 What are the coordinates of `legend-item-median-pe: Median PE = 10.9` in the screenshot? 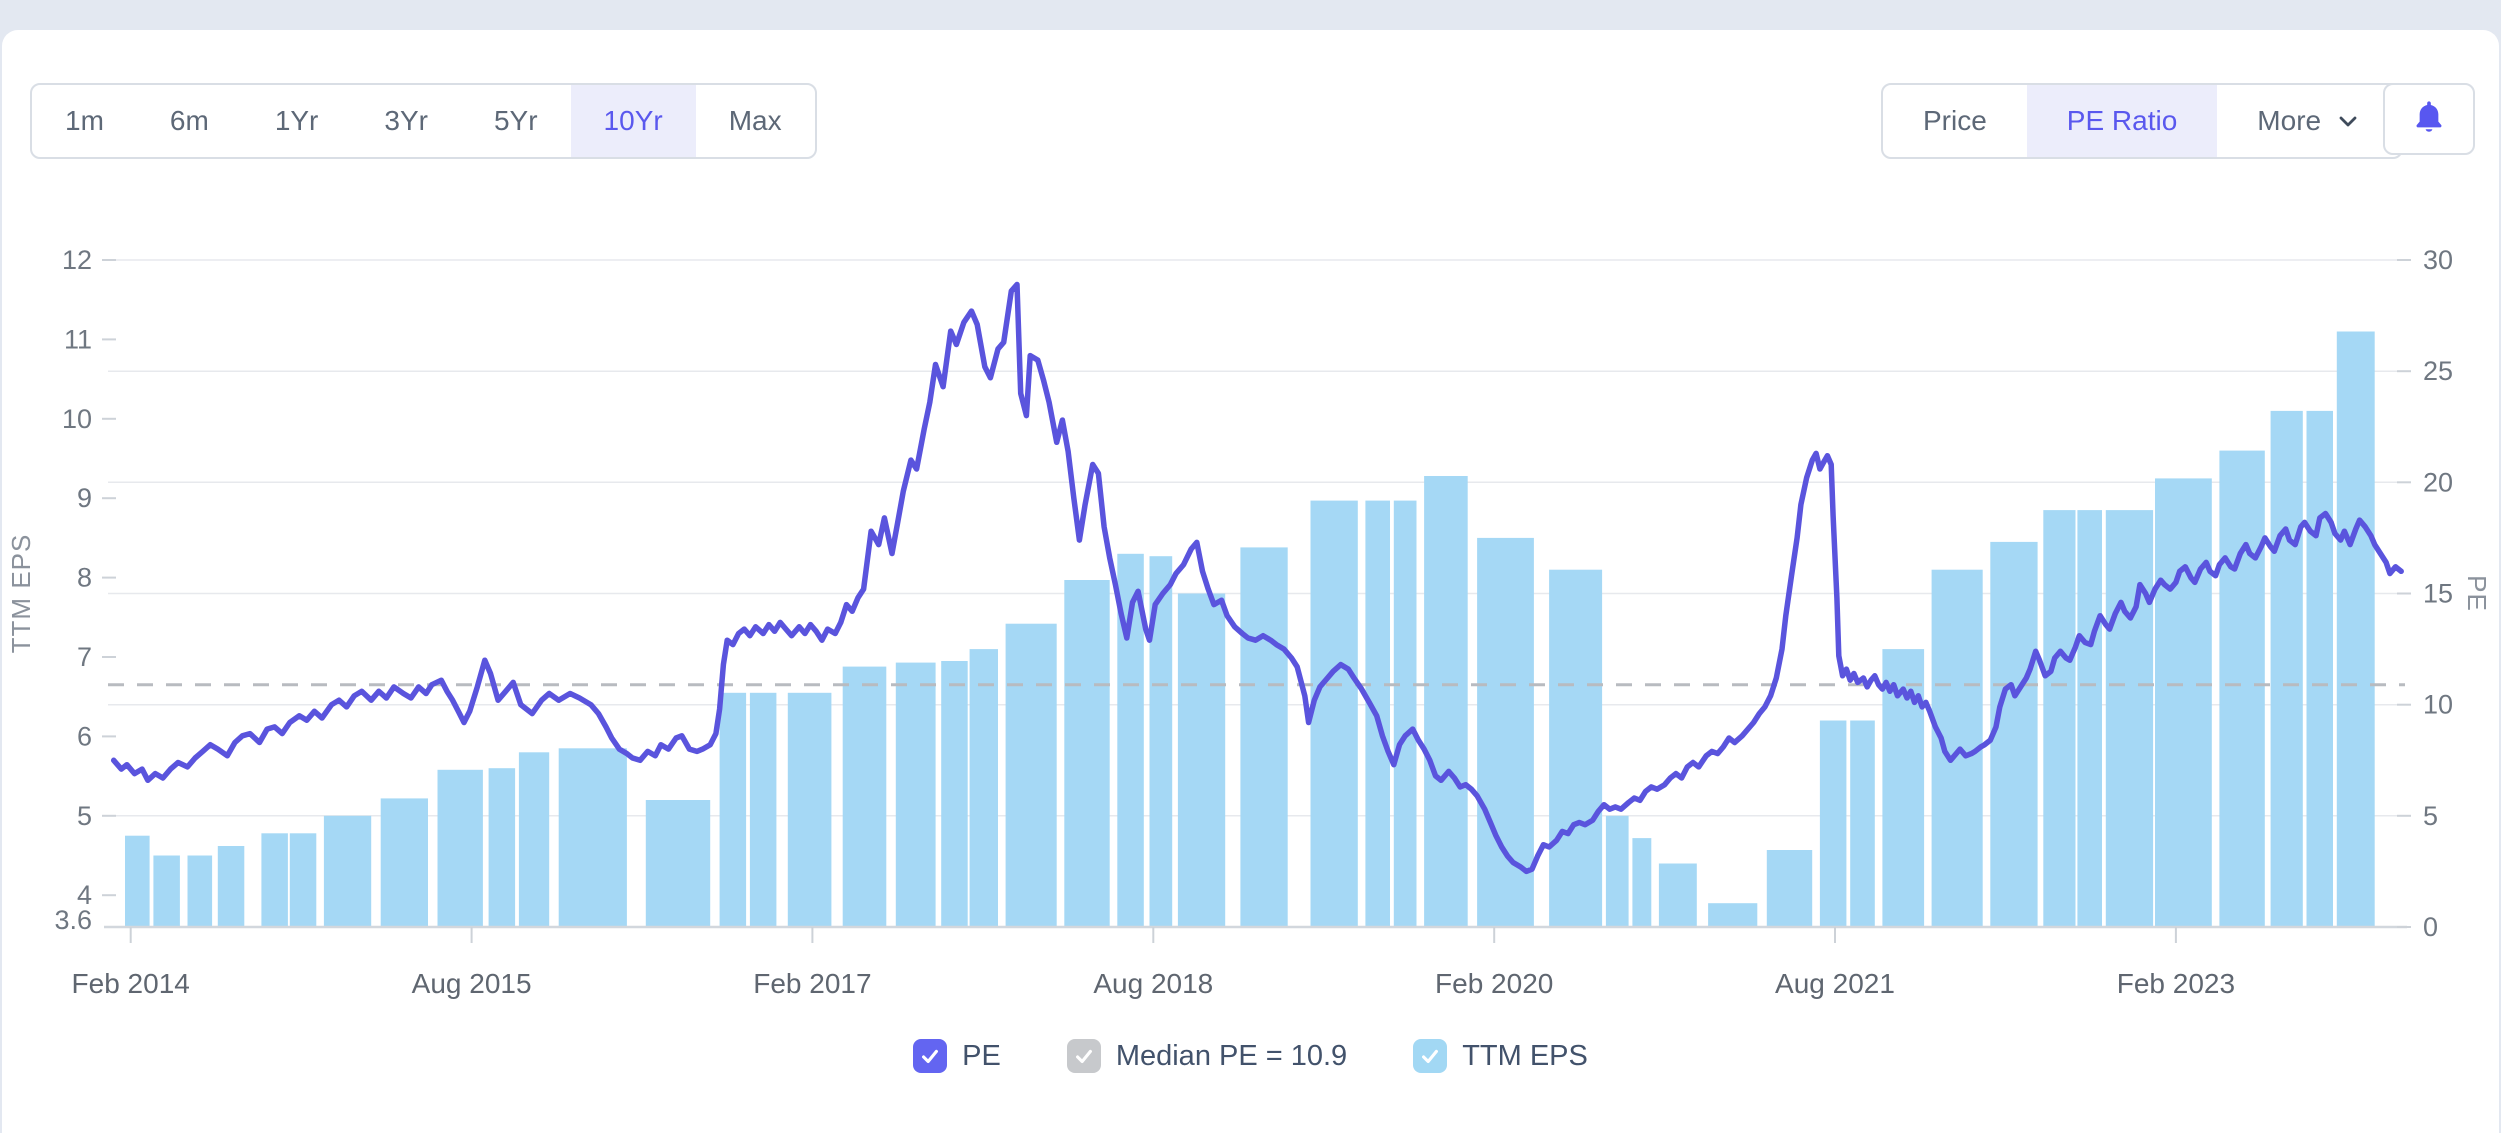 It's located at (1207, 1056).